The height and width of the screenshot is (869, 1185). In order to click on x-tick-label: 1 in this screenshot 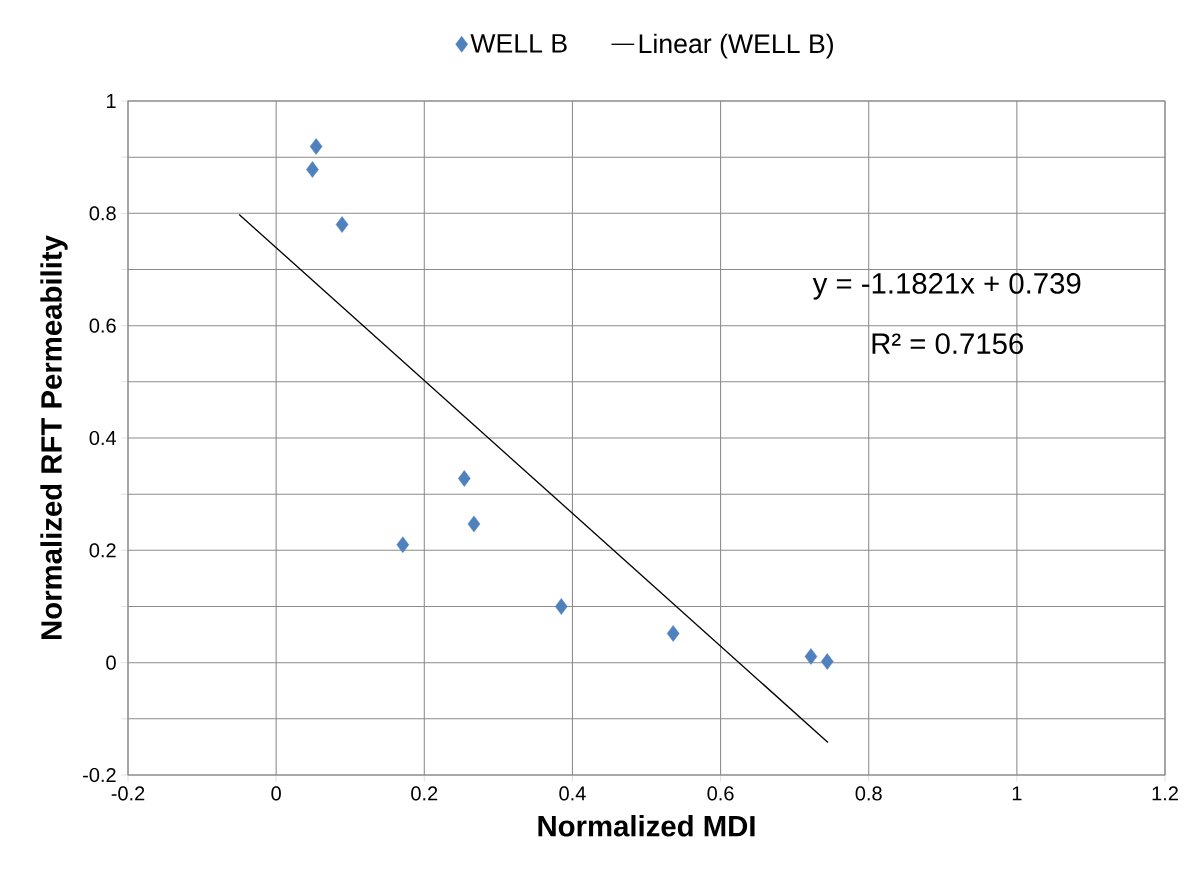, I will do `click(1017, 793)`.